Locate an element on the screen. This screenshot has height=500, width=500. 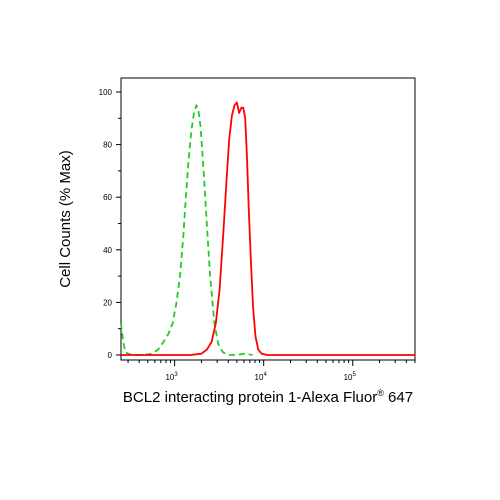
x-axis: 10³ 10⁴ 10⁵ is located at coordinates (271, 371).